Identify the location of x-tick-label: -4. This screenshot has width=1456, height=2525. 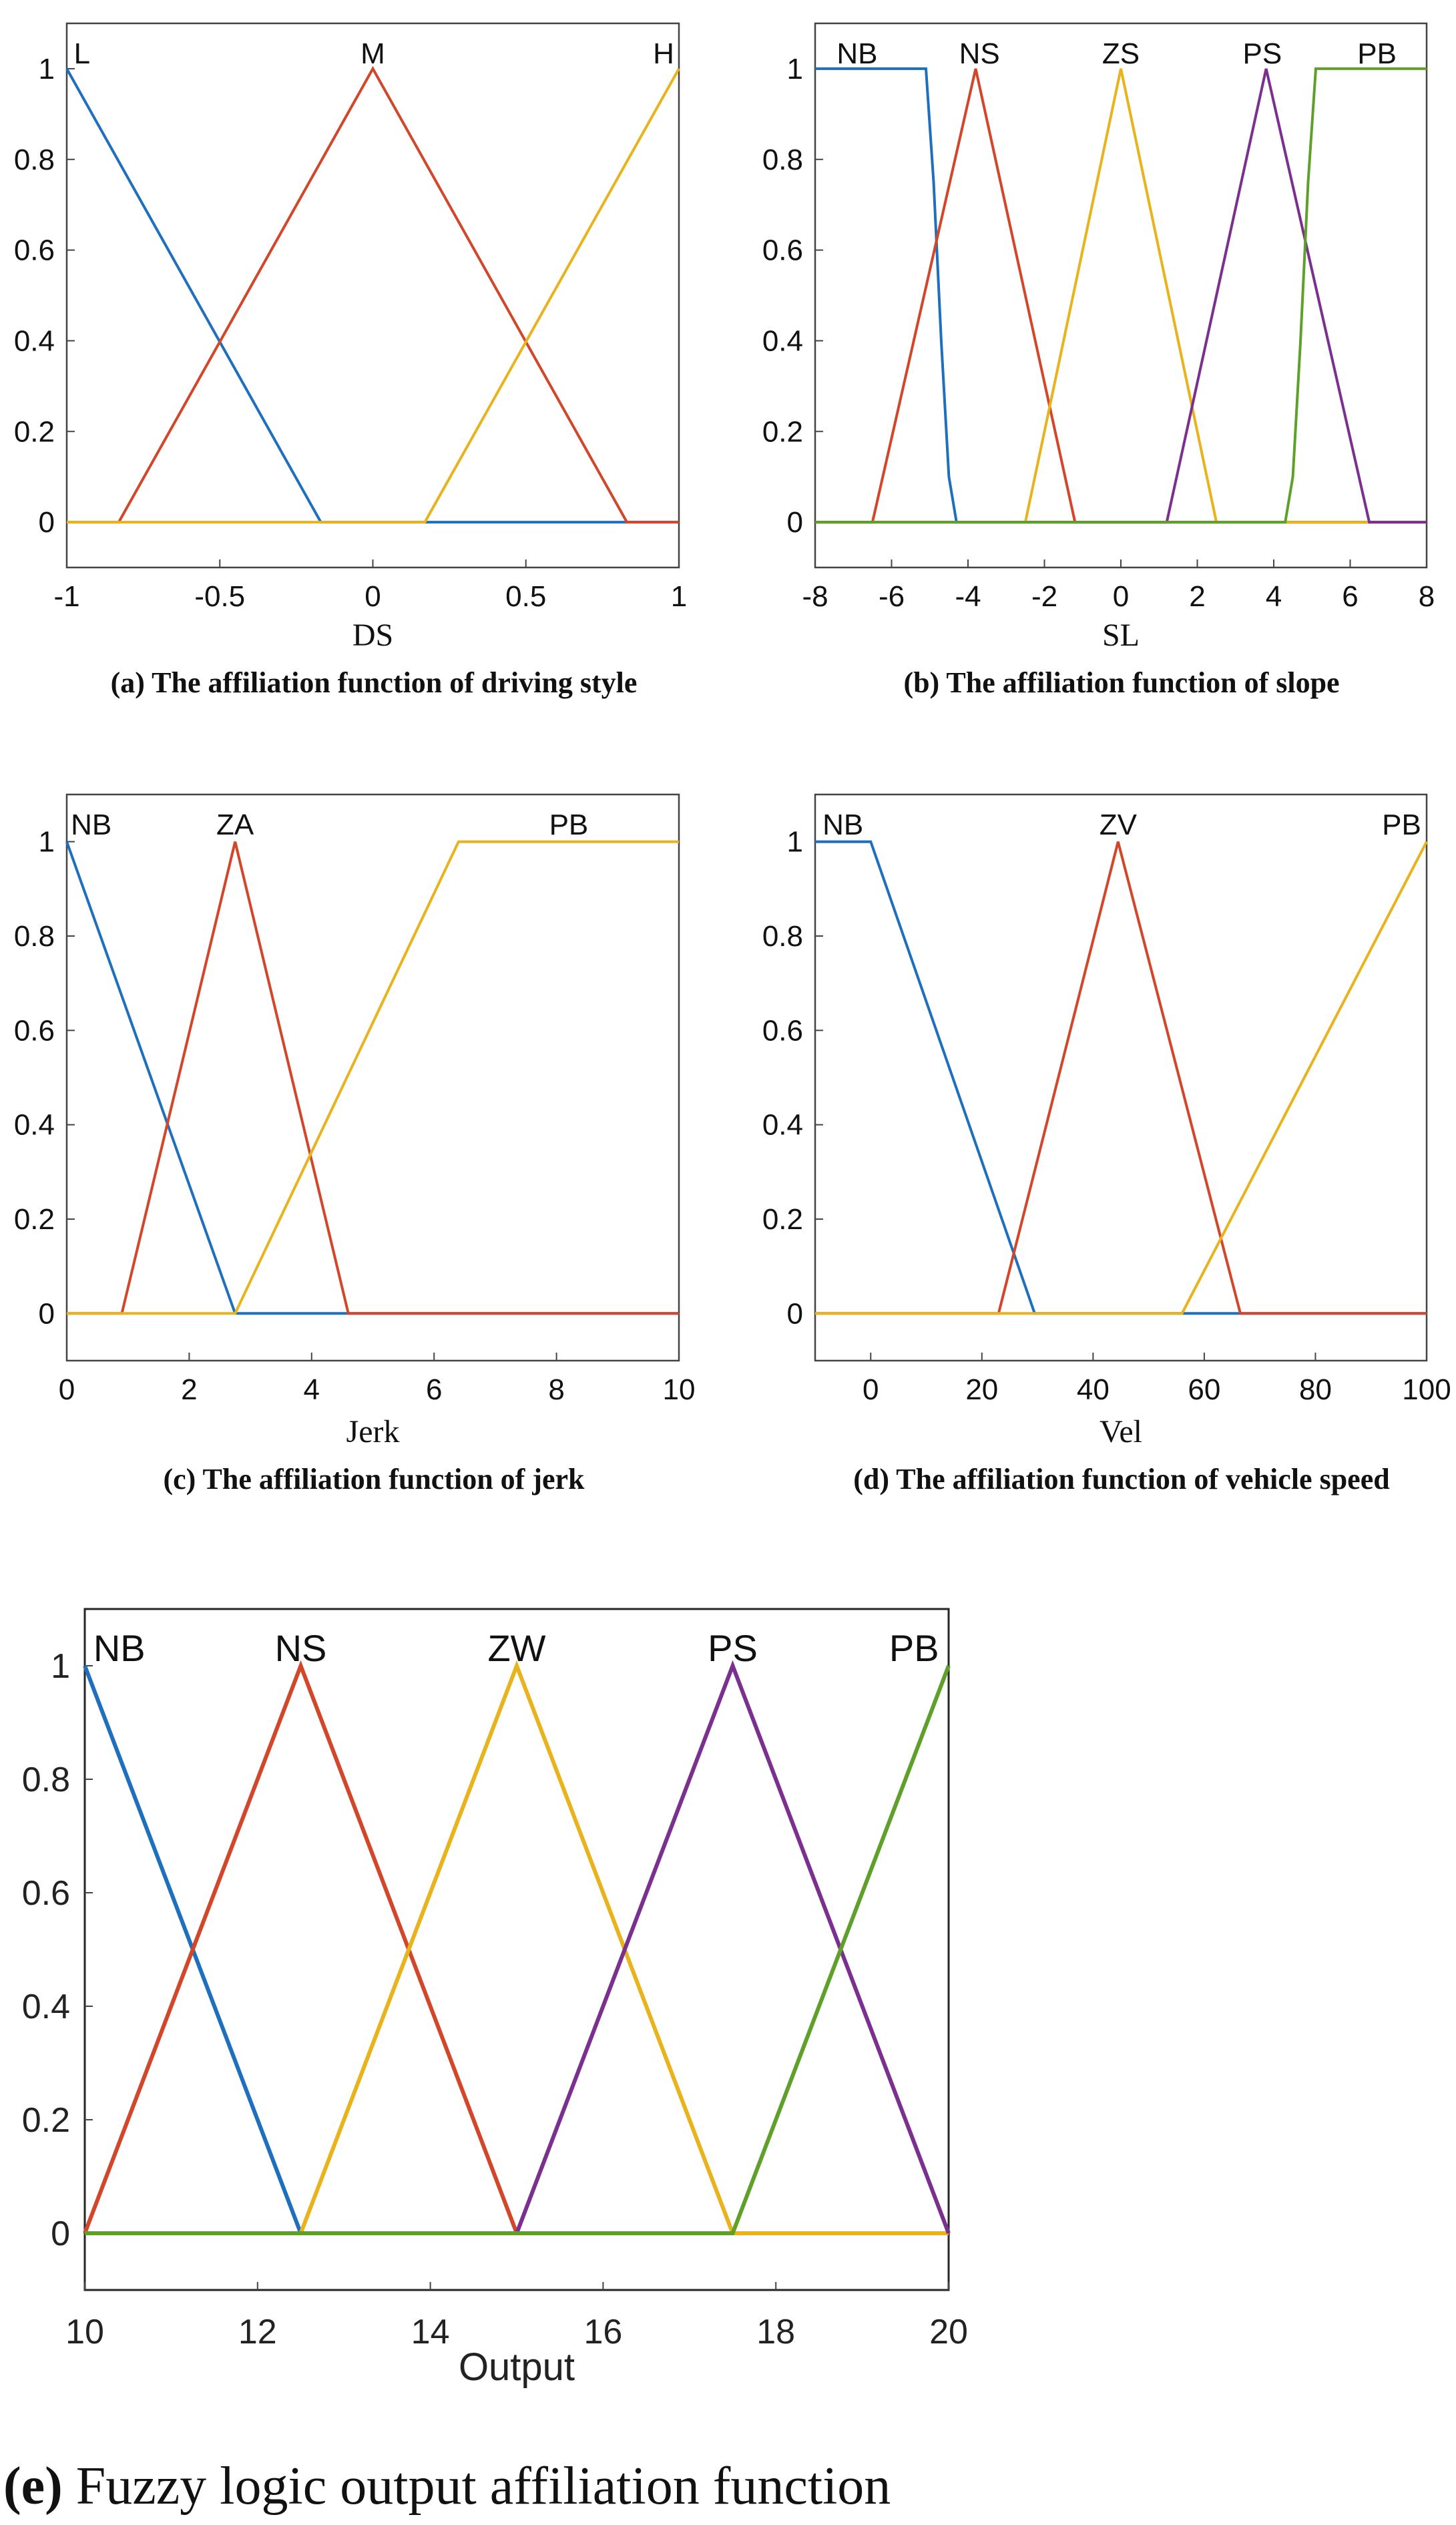
(968, 596).